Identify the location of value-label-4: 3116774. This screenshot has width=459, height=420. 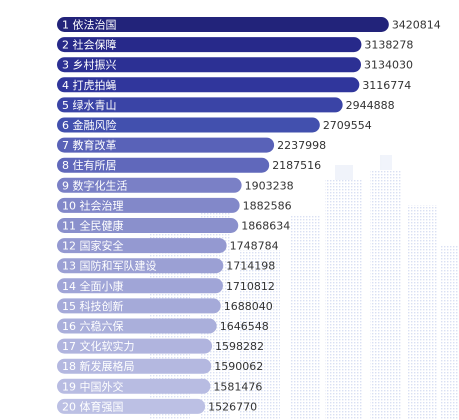
(386, 85).